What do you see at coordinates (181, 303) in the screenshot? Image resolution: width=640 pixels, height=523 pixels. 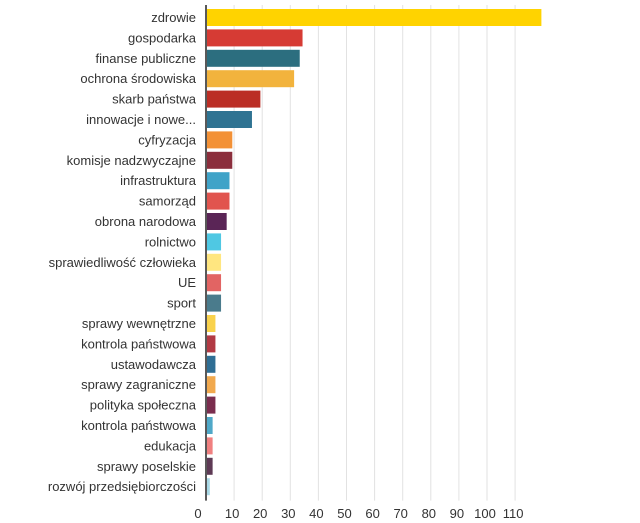 I see `category-label: sport` at bounding box center [181, 303].